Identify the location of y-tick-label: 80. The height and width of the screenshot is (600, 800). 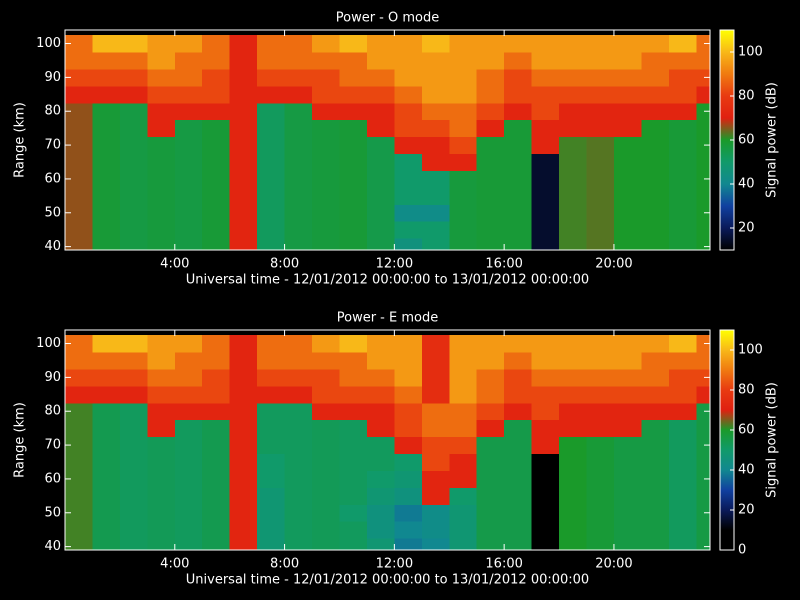
(52, 111).